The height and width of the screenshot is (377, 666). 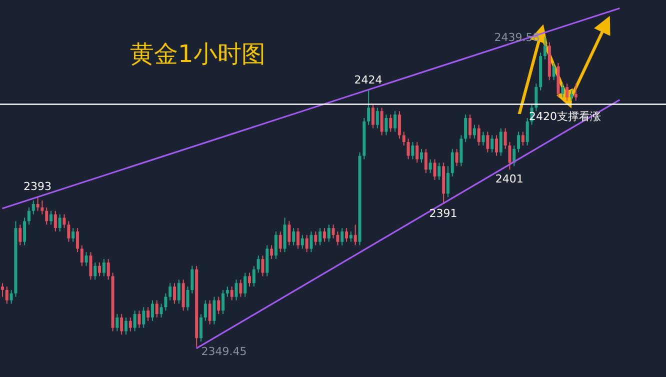 I want to click on text: 黄金1小时图, so click(x=198, y=54).